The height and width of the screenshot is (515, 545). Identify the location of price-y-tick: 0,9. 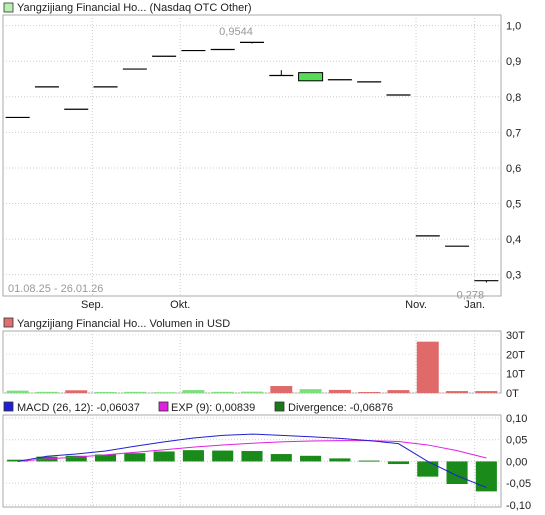
(513, 62).